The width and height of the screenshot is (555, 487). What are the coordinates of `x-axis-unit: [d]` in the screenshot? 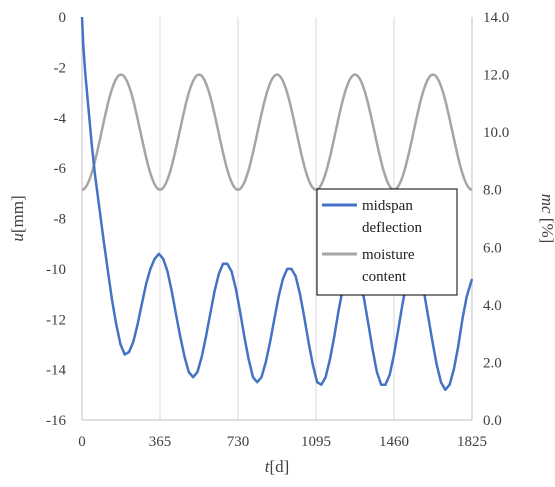 It's located at (279, 466).